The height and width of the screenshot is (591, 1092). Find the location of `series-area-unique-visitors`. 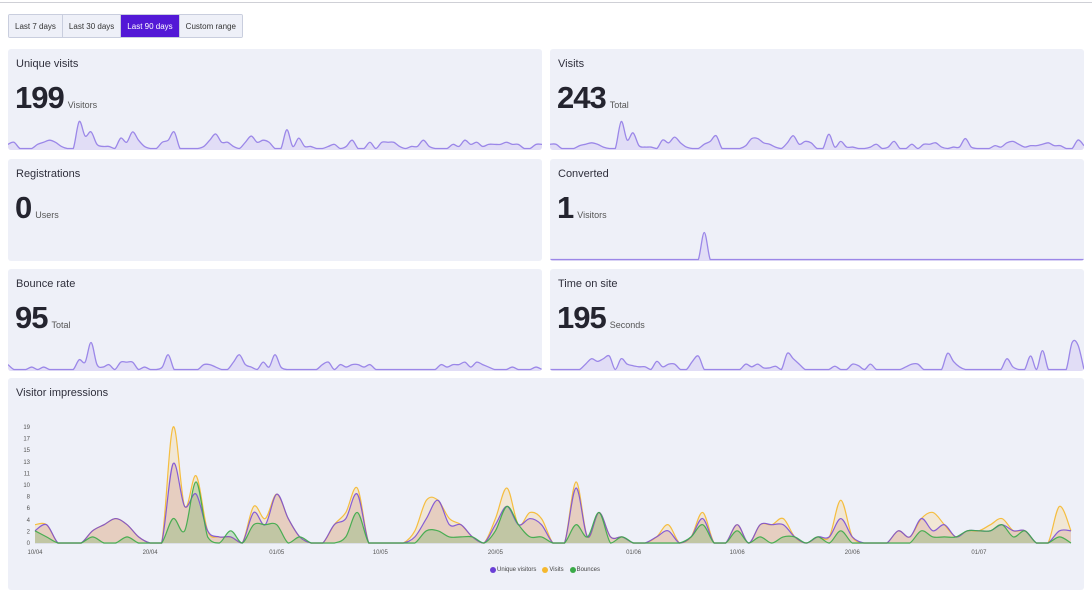

series-area-unique-visitors is located at coordinates (553, 503).